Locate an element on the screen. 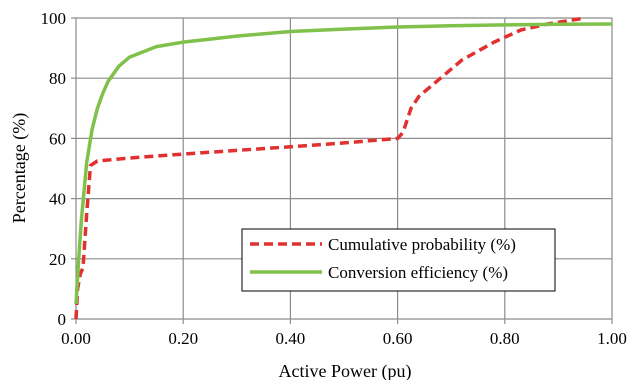 The image size is (636, 380). x-axis-title: Active Power (pu) is located at coordinates (345, 370).